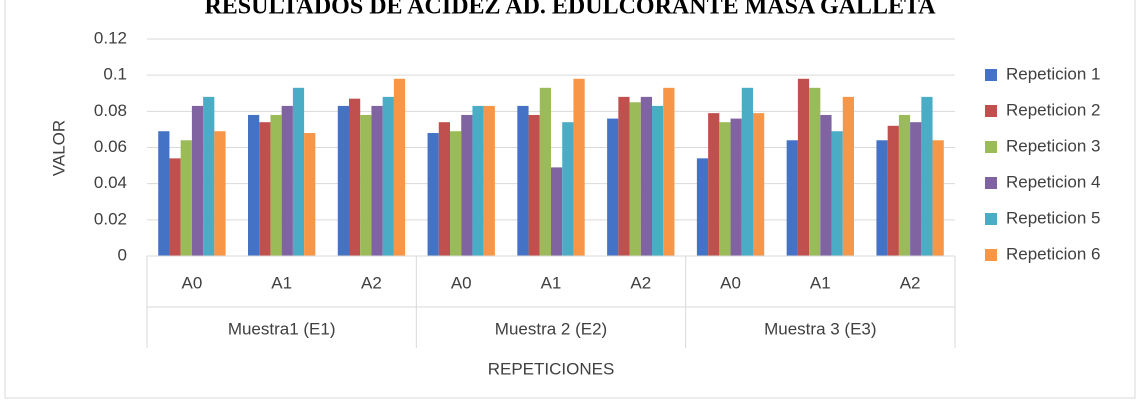  I want to click on y-tick-label: 0.02, so click(110, 218).